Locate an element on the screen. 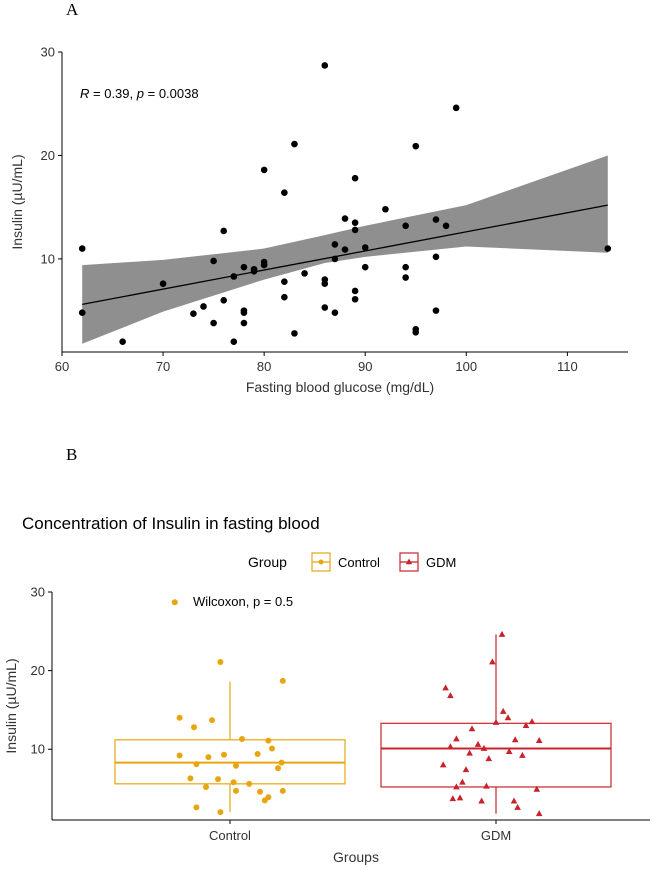  x-tick-label: Control is located at coordinates (230, 835).